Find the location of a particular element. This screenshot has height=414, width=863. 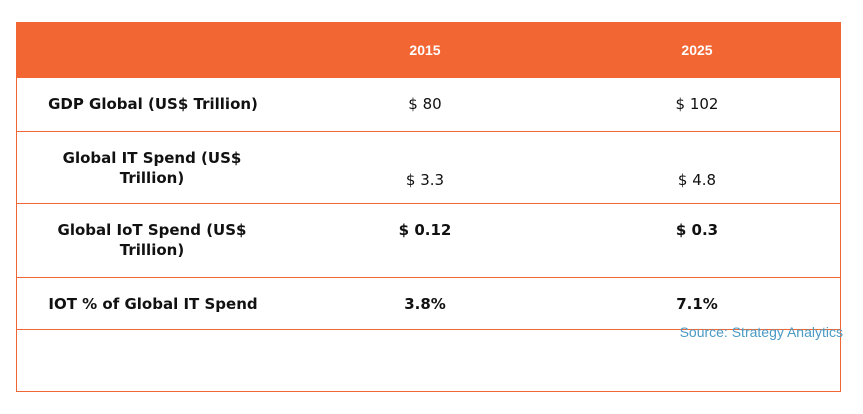

row-label-iot-spend: Global IoT Spend (US$ Trillion) is located at coordinates (152, 240).